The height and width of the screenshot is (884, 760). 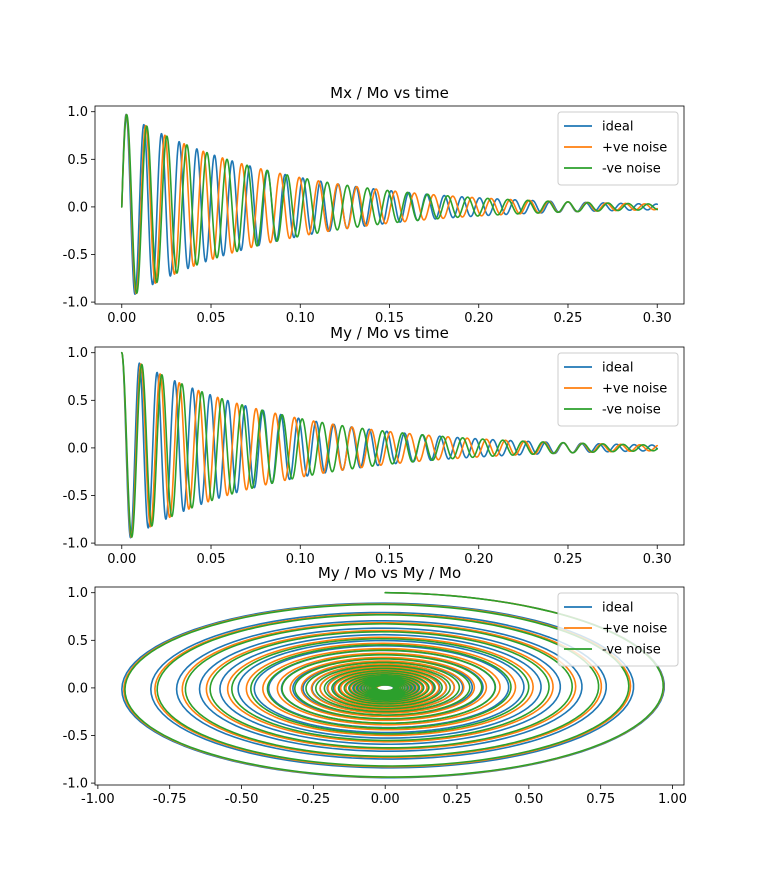 I want to click on x-tick-label: 0.50, so click(x=528, y=799).